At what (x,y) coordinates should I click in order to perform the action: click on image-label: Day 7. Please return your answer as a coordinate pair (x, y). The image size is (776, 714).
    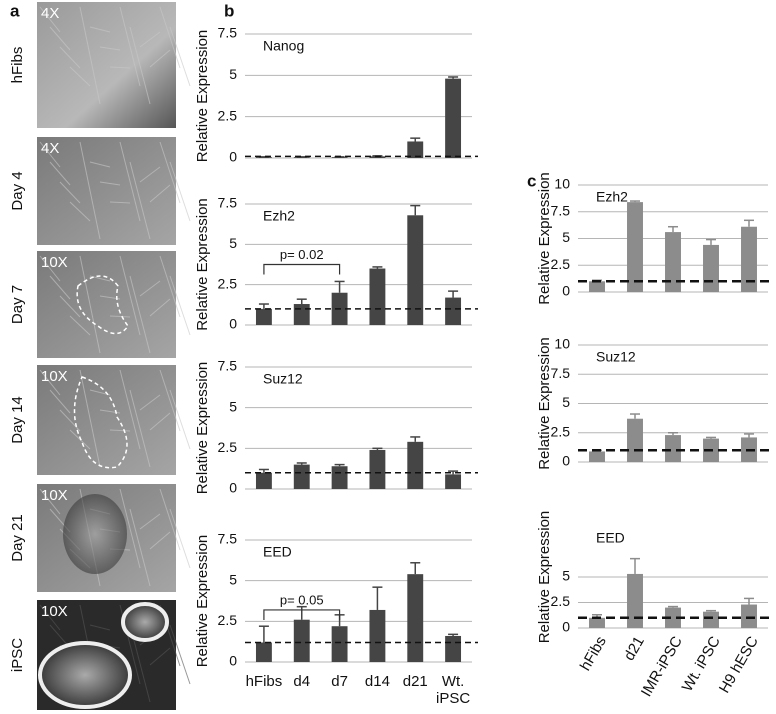
    Looking at the image, I should click on (17, 304).